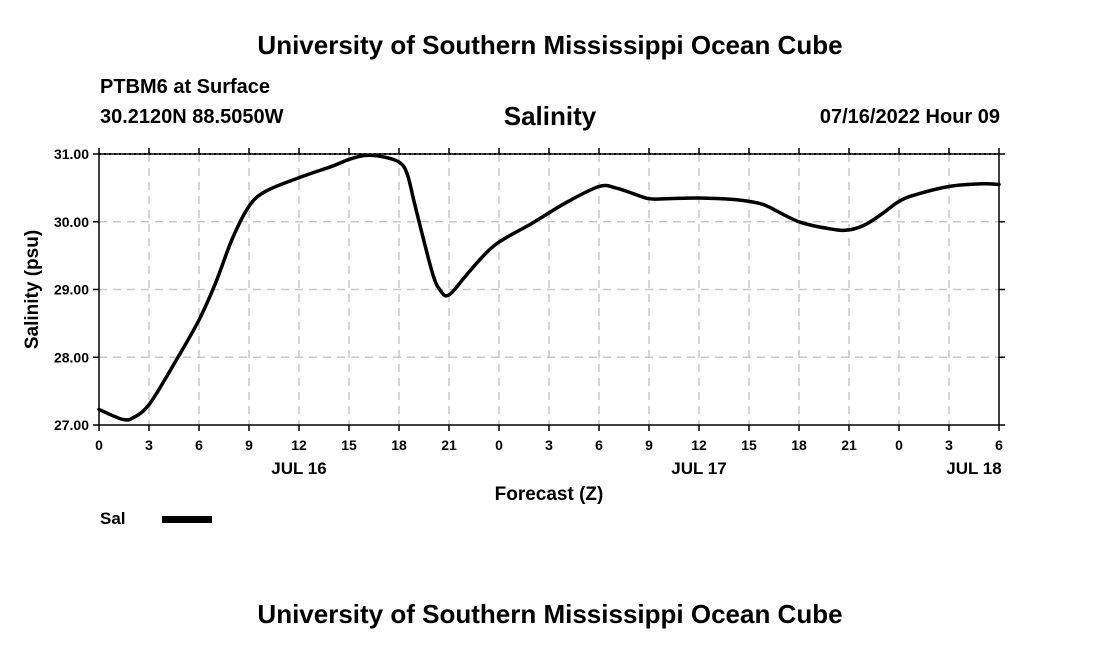  What do you see at coordinates (636, 468) in the screenshot?
I see `x-axis-date-labels: JUL 16 JUL 17 JUL 18` at bounding box center [636, 468].